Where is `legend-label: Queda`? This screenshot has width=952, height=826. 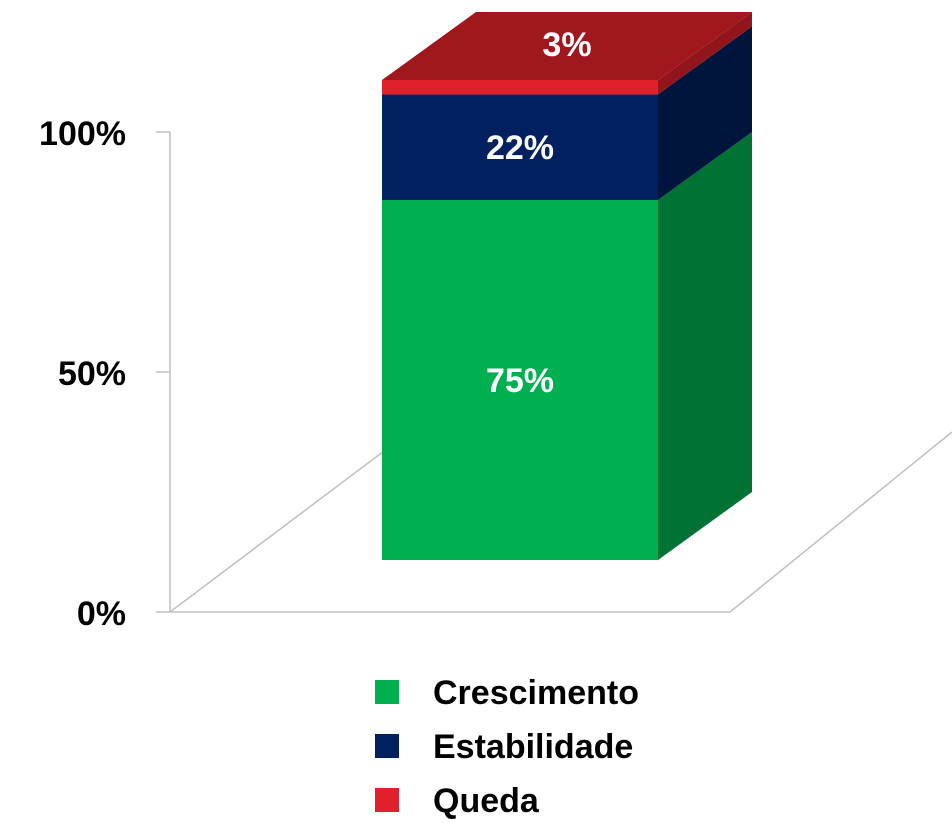
legend-label: Queda is located at coordinates (486, 801).